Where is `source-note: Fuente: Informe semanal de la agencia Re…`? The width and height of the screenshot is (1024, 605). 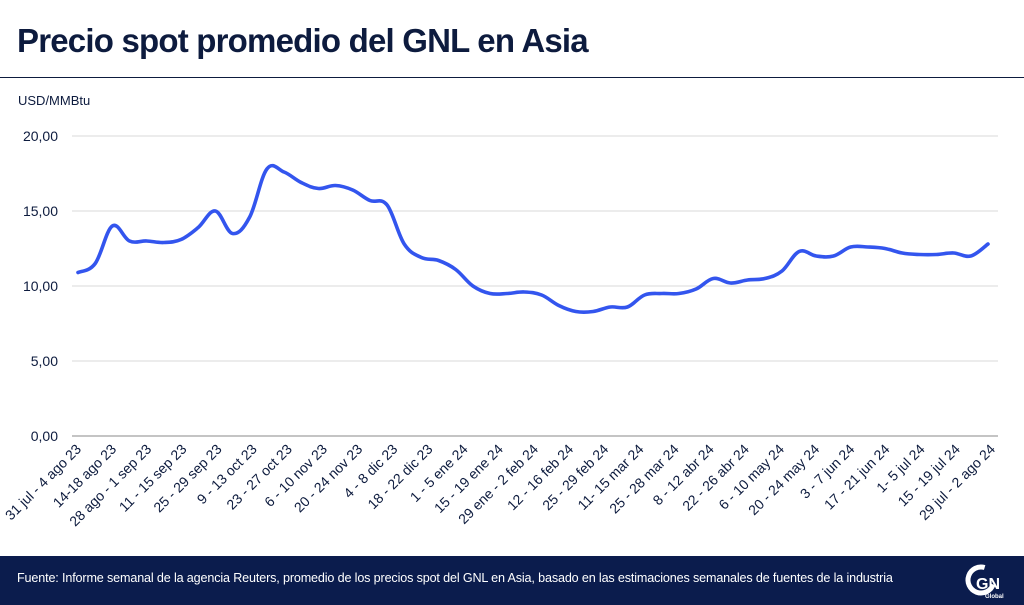 source-note: Fuente: Informe semanal de la agencia Re… is located at coordinates (455, 578).